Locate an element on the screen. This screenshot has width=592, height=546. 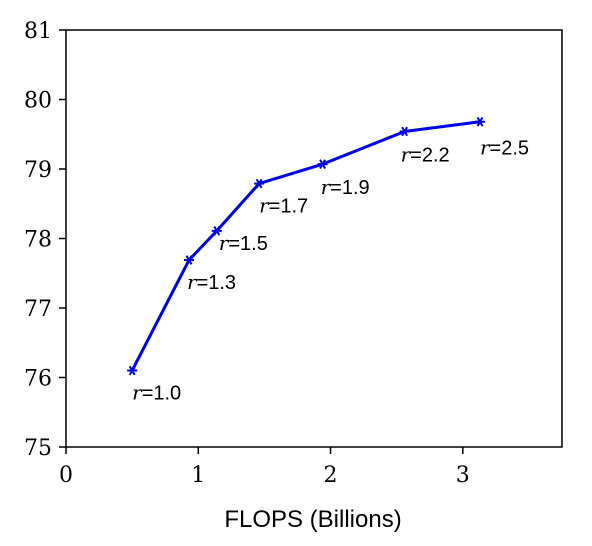
point-label: r=1.5 is located at coordinates (243, 243).